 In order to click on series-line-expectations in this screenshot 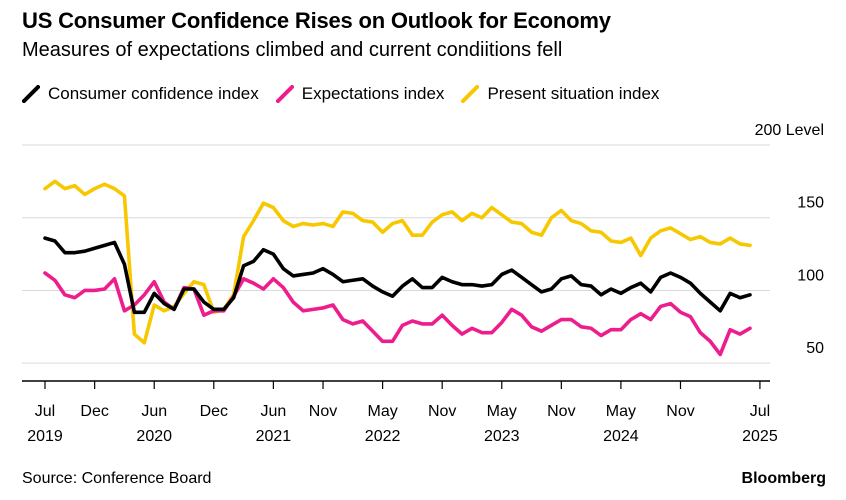, I will do `click(397, 314)`.